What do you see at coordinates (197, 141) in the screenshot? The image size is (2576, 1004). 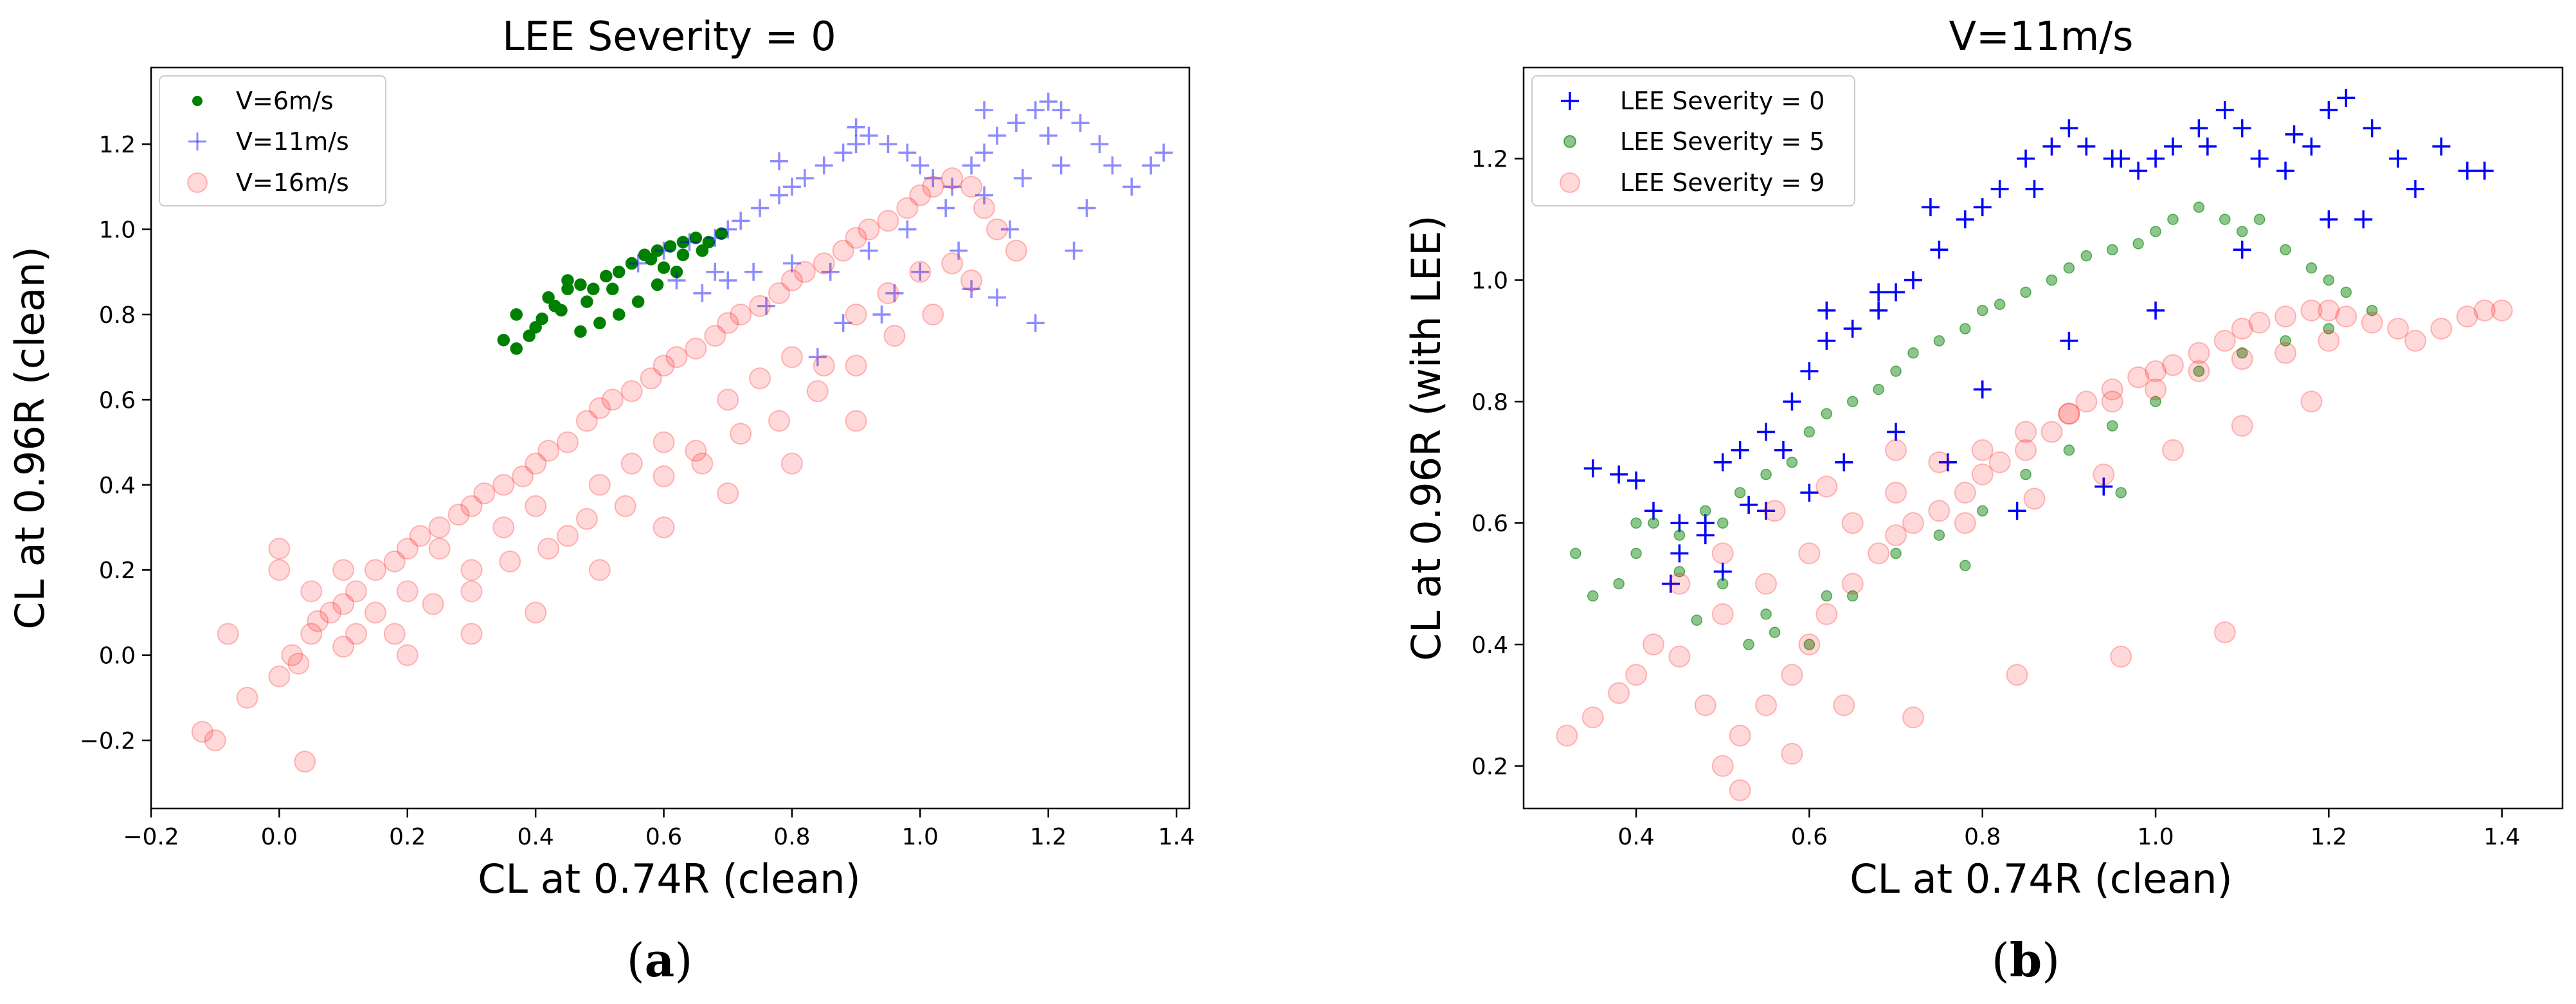 I see `panel-a-legend-marker-v11` at bounding box center [197, 141].